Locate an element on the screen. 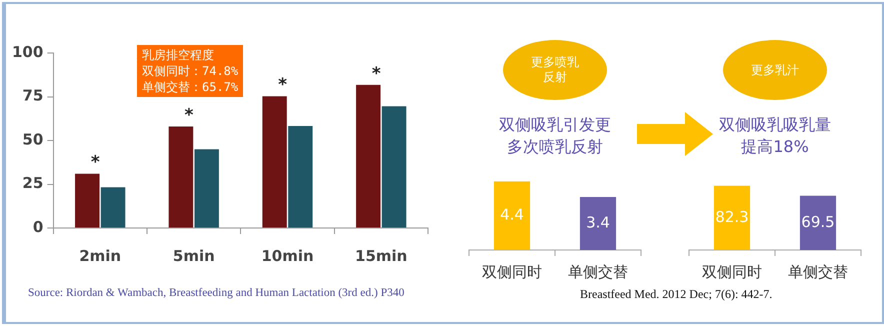 Image resolution: width=884 pixels, height=326 pixels. x-tick-label: 2min is located at coordinates (100, 255).